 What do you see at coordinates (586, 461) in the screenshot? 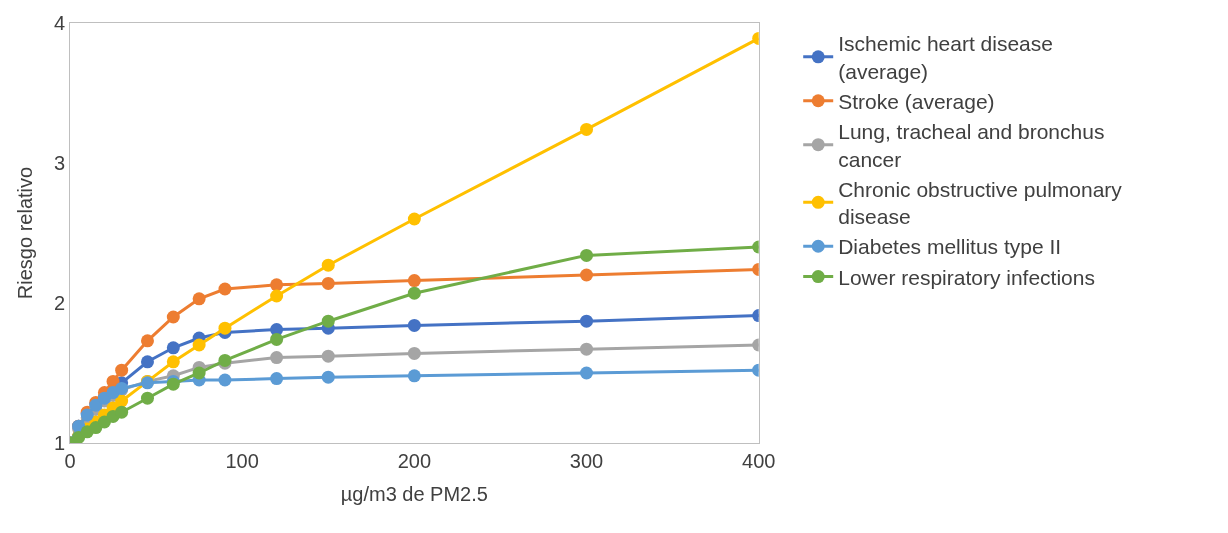
I see `x-tick-label: 300` at bounding box center [586, 461].